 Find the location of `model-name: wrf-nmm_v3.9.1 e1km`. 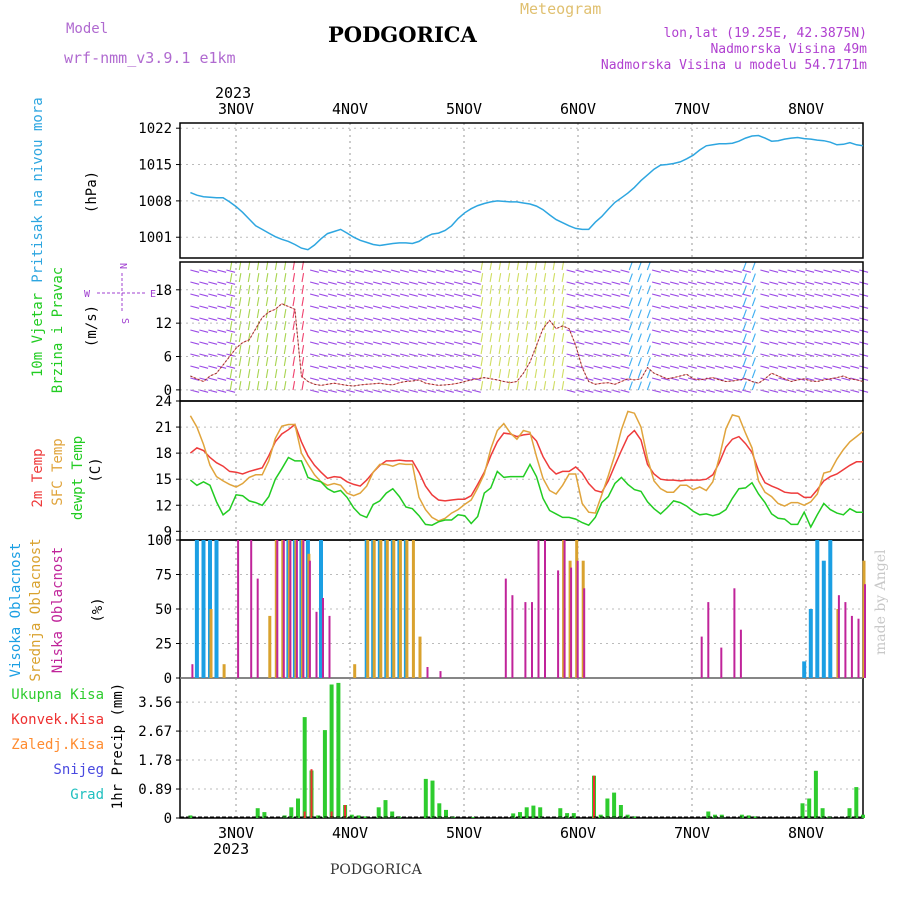

model-name: wrf-nmm_v3.9.1 e1km is located at coordinates (150, 58).